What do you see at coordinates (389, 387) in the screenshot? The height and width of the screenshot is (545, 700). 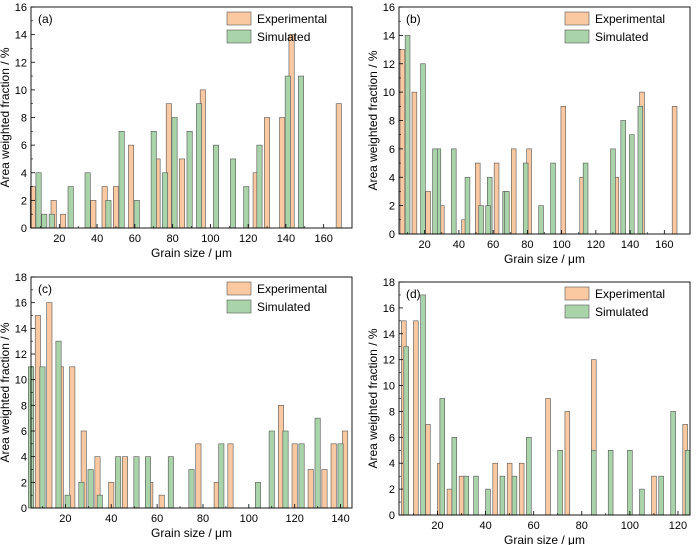 I see `y-tick-label-4-10: 10` at bounding box center [389, 387].